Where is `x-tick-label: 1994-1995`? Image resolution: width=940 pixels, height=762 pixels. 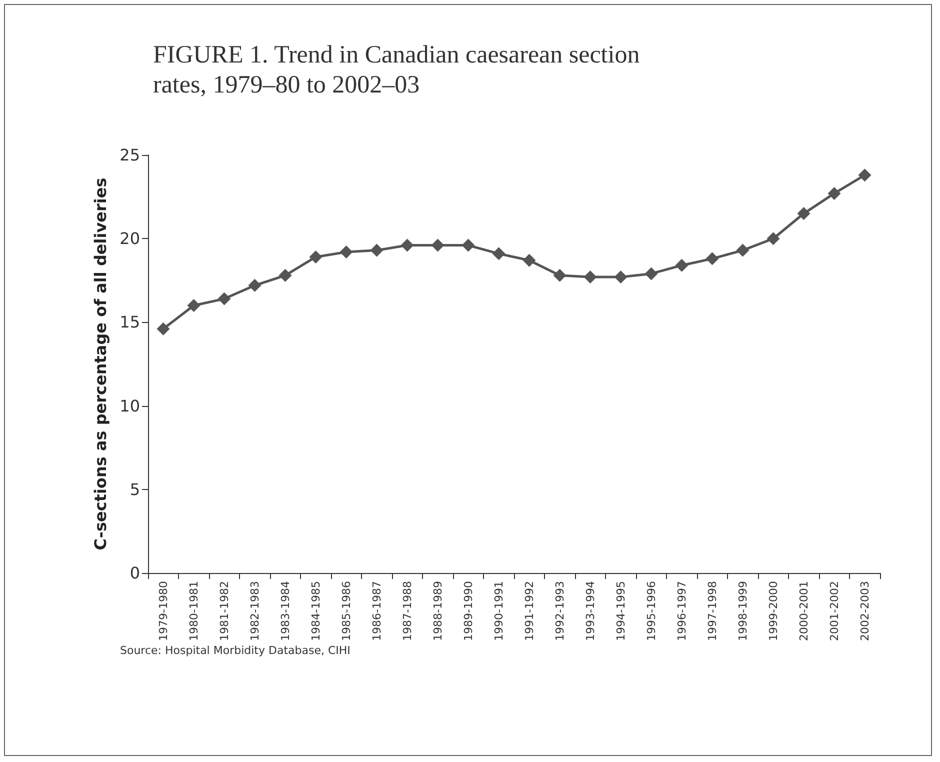
x-tick-label: 1994-1995 is located at coordinates (621, 611).